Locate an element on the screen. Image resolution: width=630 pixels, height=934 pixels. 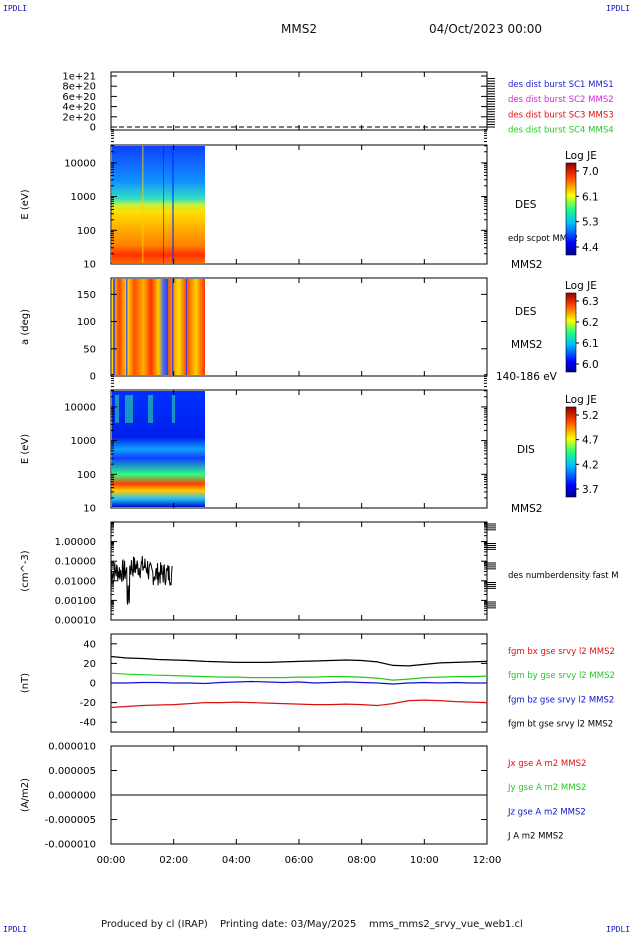
des-energy-colorbar-tick-label: 7.0 is located at coordinates (590, 172).